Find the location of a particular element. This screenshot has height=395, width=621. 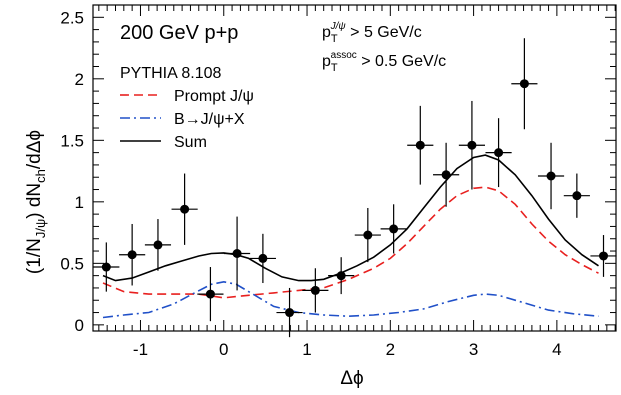

legend: Prompt J/ψ B→J/ψ+X Sum is located at coordinates (187, 119).